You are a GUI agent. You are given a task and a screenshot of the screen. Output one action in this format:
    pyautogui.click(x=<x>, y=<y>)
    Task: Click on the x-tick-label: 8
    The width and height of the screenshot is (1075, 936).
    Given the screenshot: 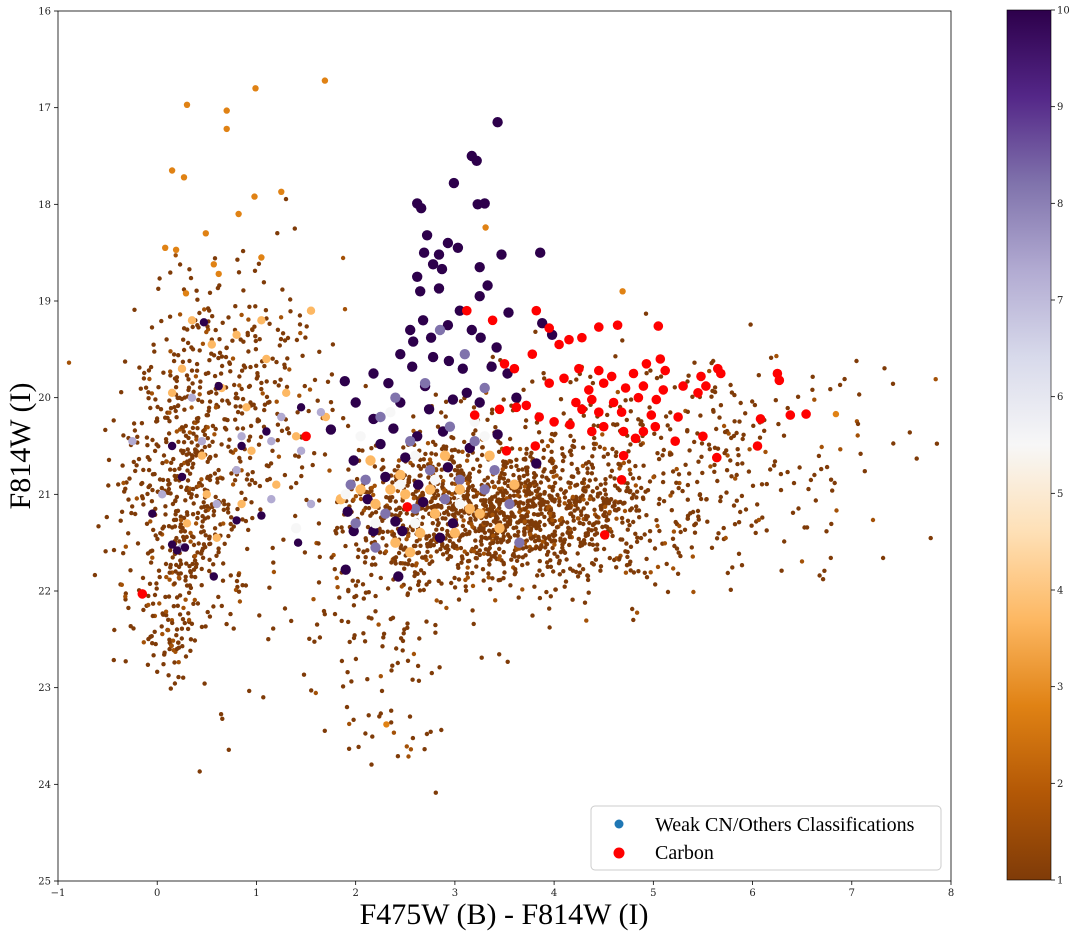 What is the action you would take?
    pyautogui.click(x=951, y=893)
    